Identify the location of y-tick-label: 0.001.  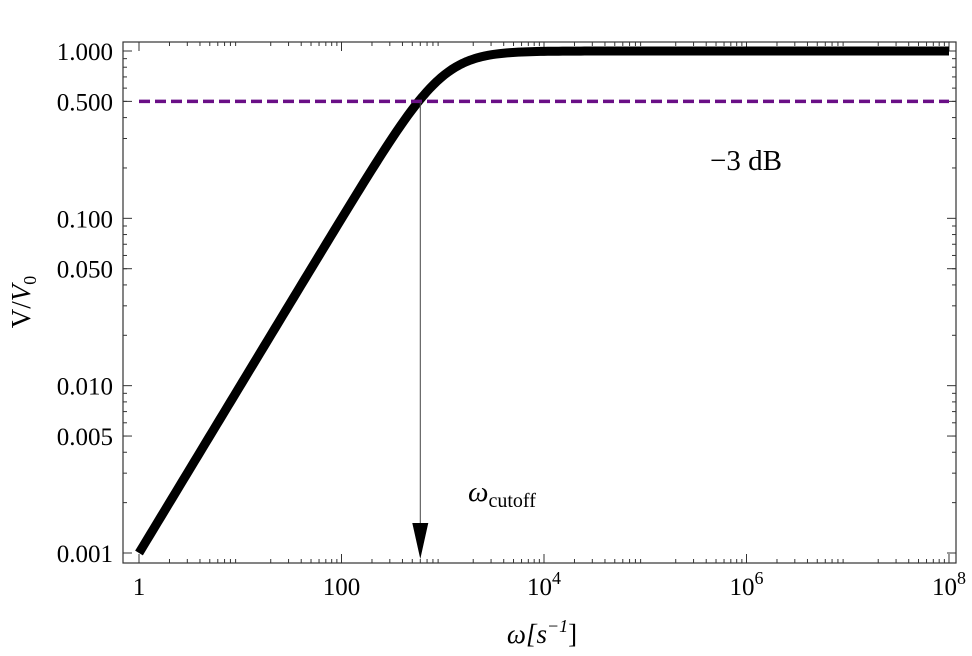
(85, 554).